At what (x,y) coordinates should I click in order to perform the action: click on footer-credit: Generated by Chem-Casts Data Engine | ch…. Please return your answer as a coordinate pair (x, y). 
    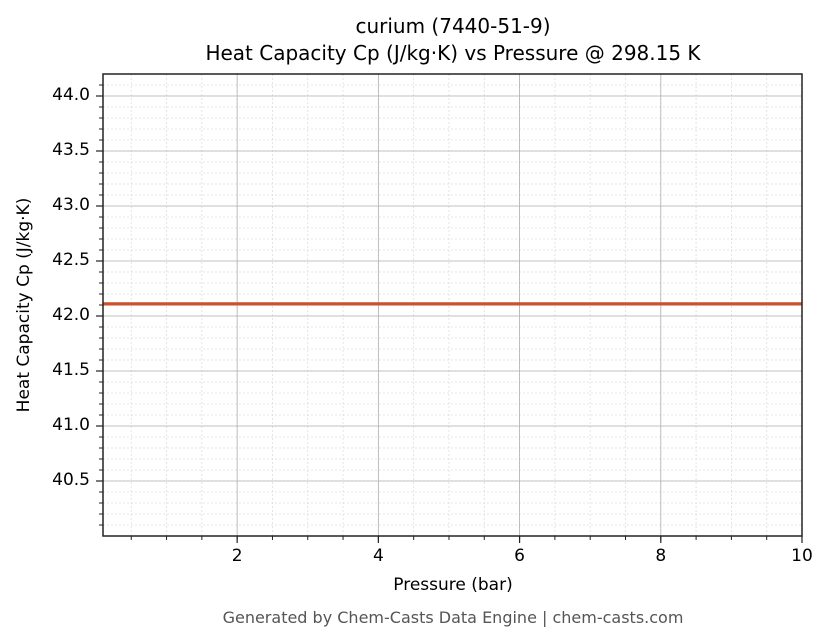
    Looking at the image, I should click on (453, 617).